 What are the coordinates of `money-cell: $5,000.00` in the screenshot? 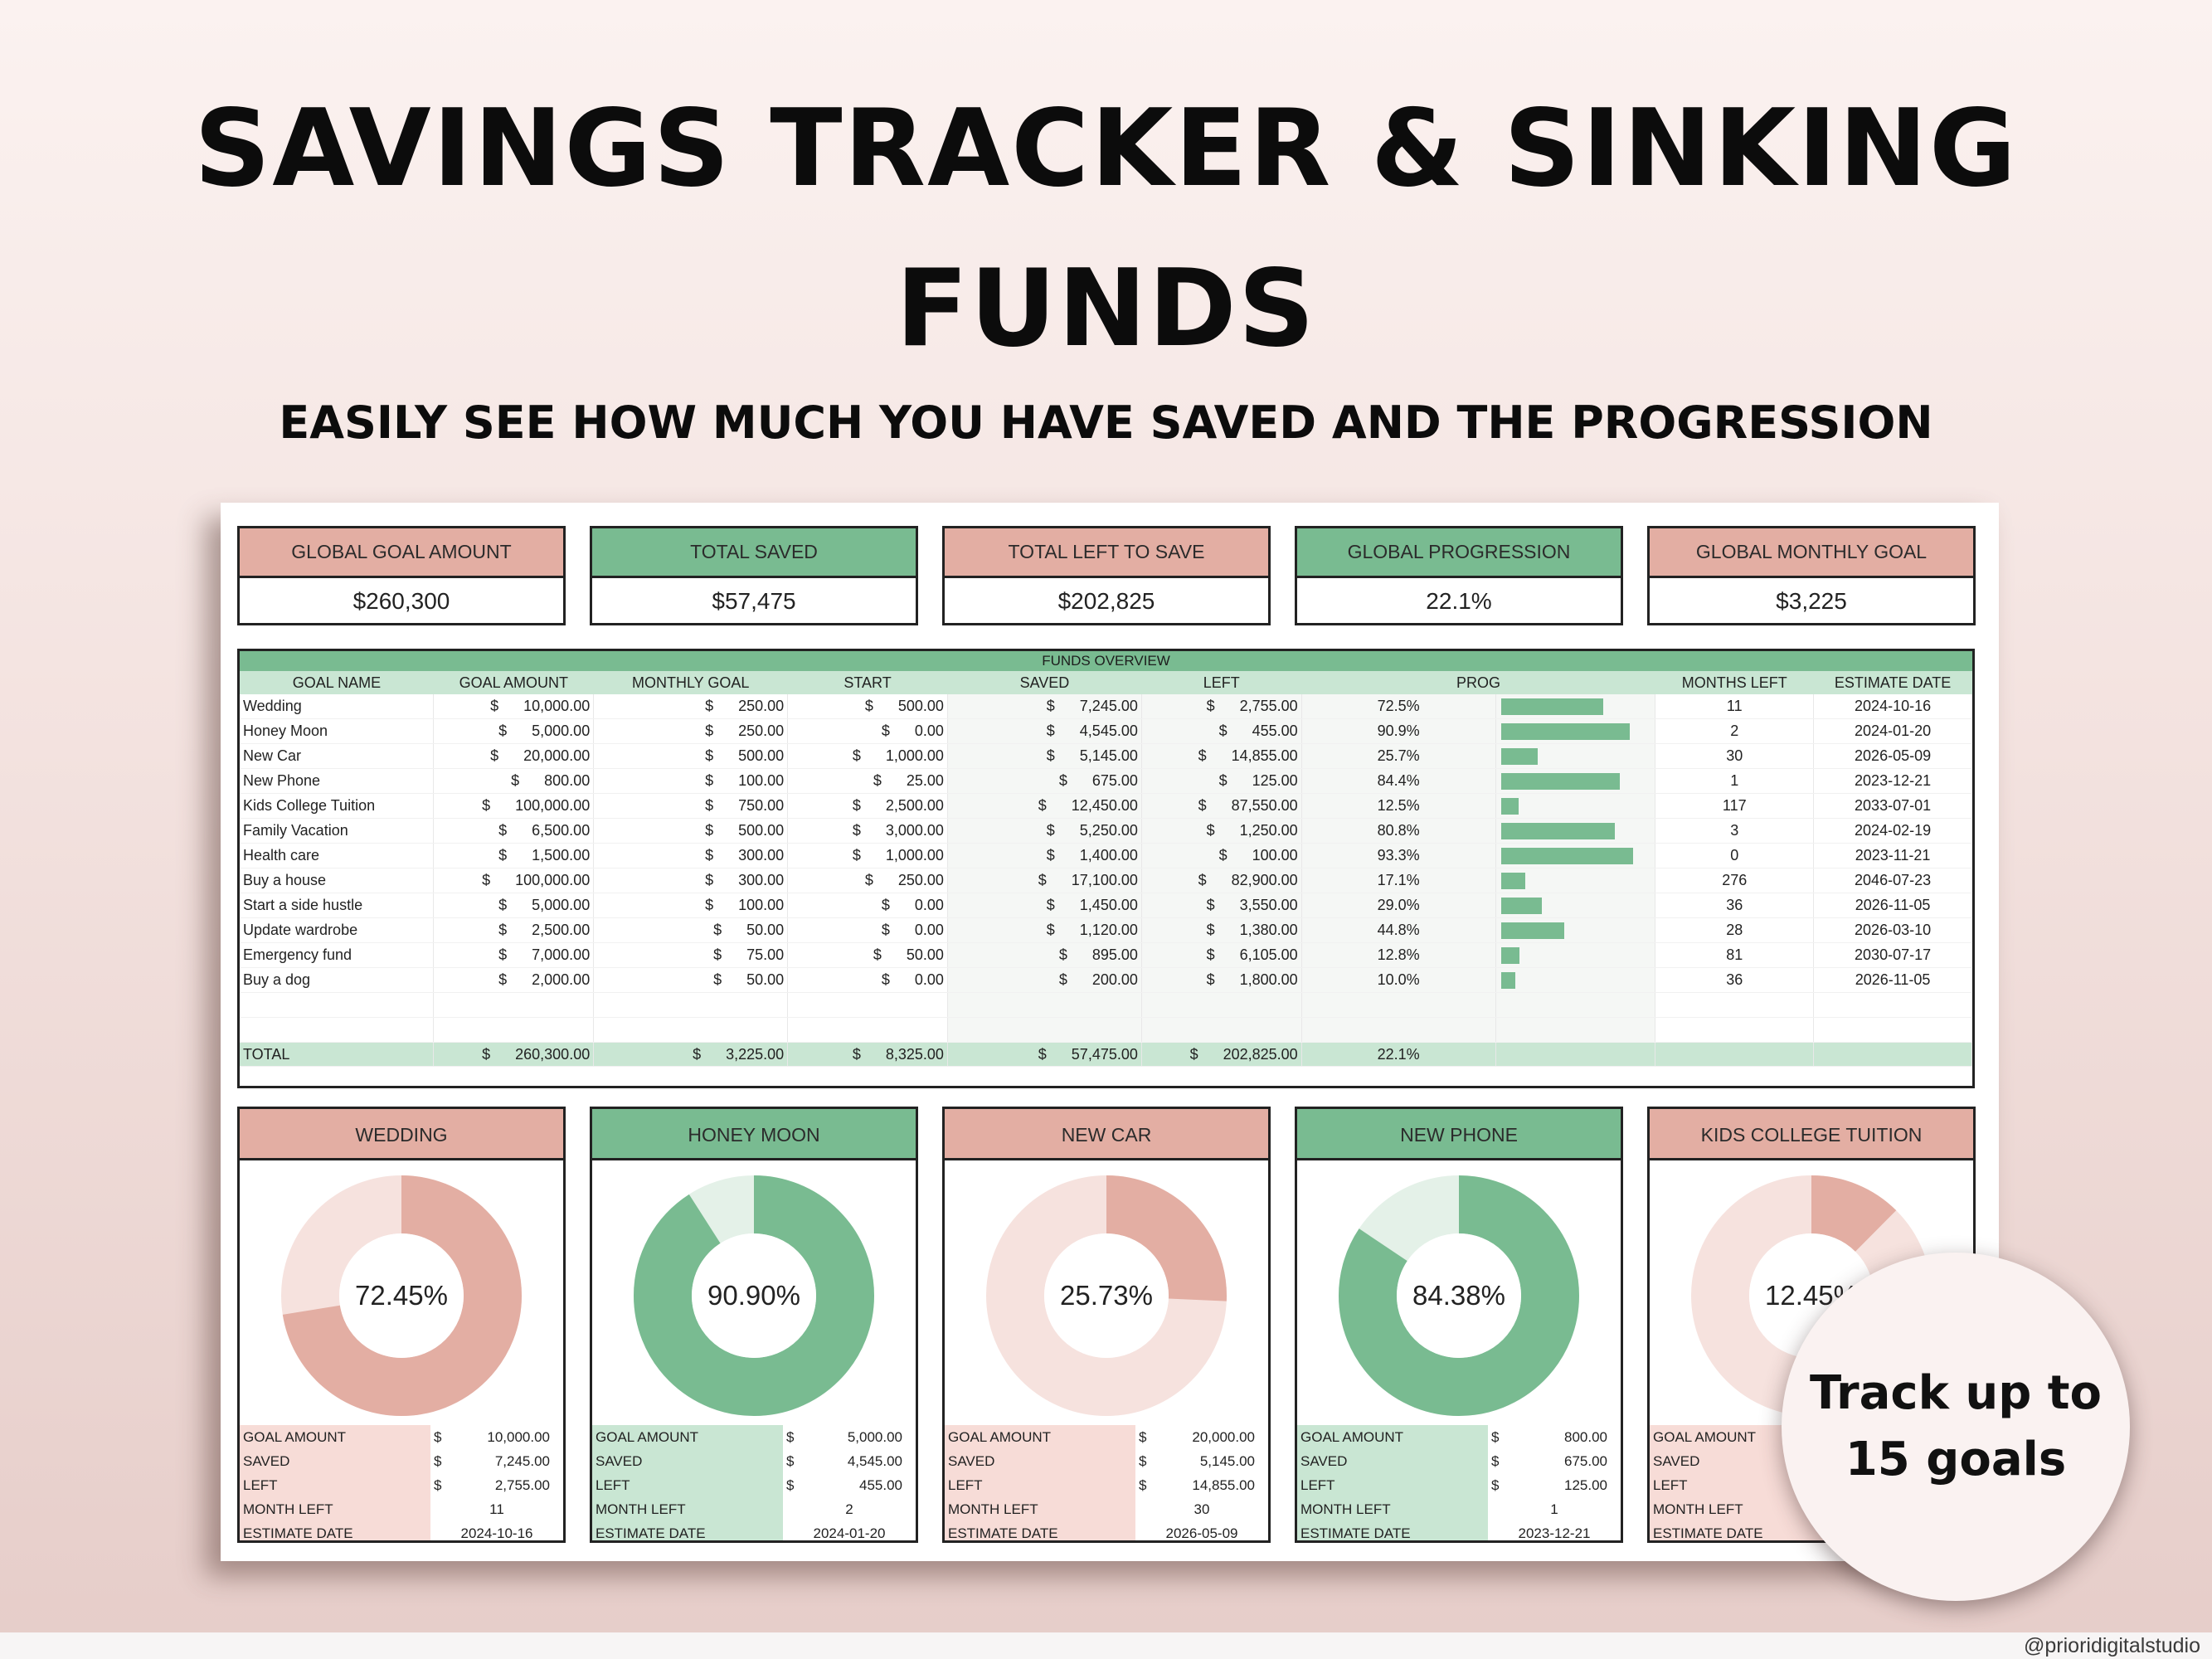 It's located at (514, 731).